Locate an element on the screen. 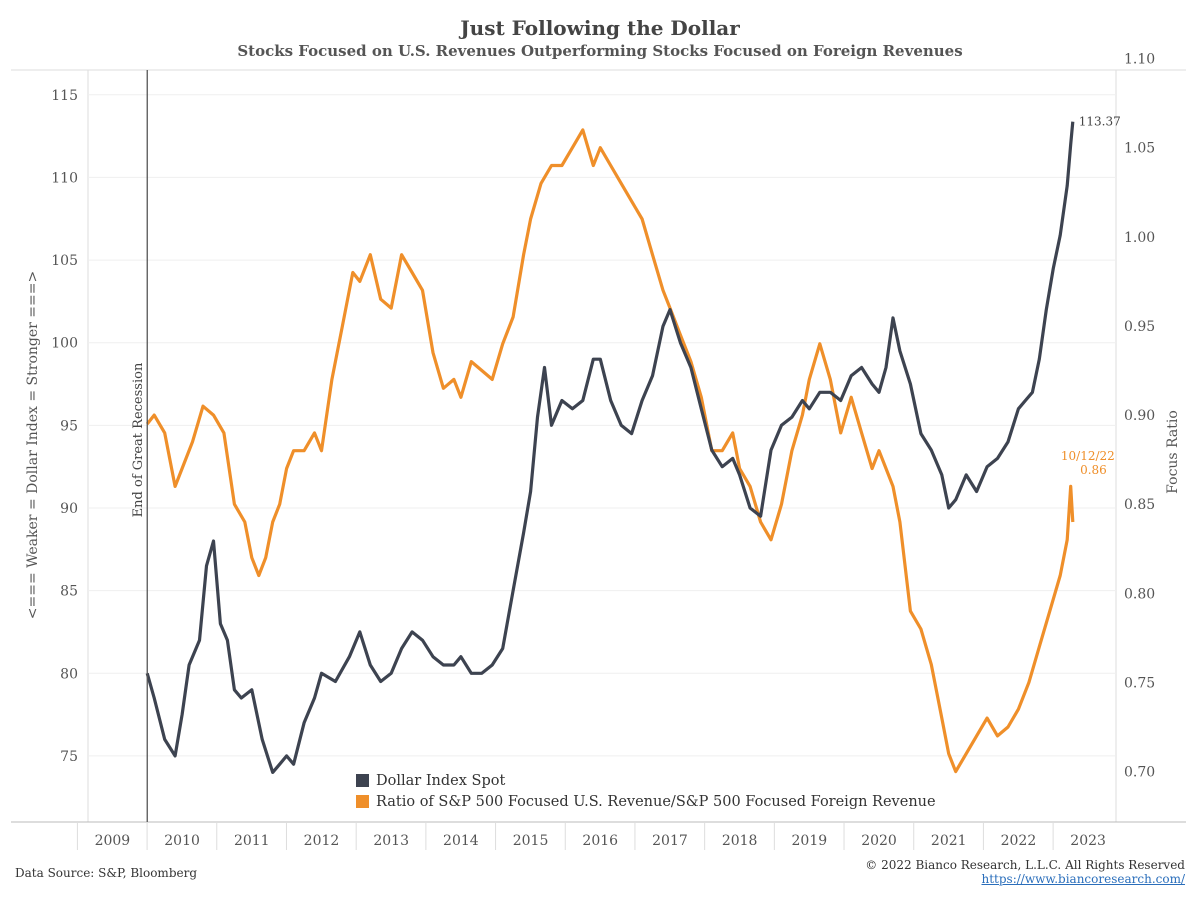 The height and width of the screenshot is (900, 1200). x-tick-label: 2014 is located at coordinates (461, 841).